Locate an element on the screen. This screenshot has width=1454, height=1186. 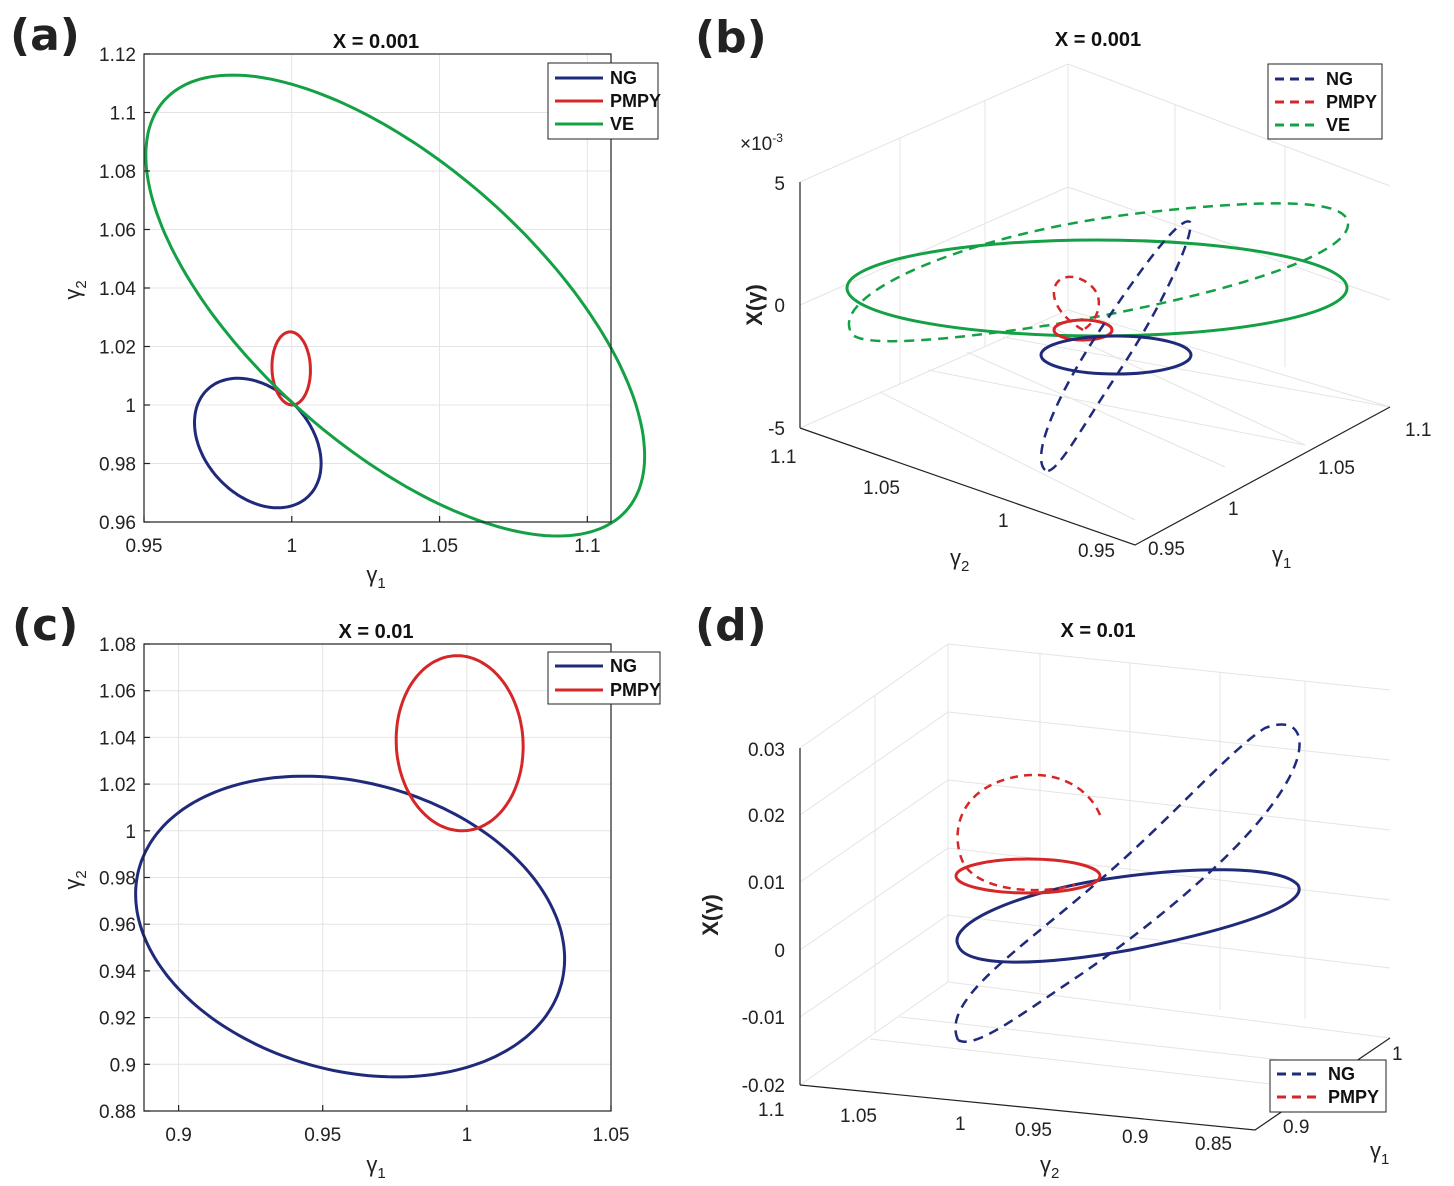
d-ztick-0.02: 0.02 is located at coordinates (766, 816).